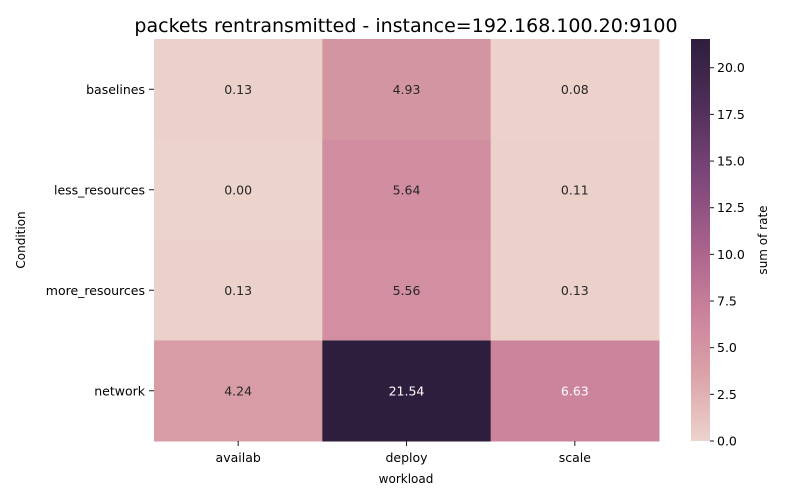 This screenshot has height=500, width=800. I want to click on x-tick-label: scale, so click(575, 457).